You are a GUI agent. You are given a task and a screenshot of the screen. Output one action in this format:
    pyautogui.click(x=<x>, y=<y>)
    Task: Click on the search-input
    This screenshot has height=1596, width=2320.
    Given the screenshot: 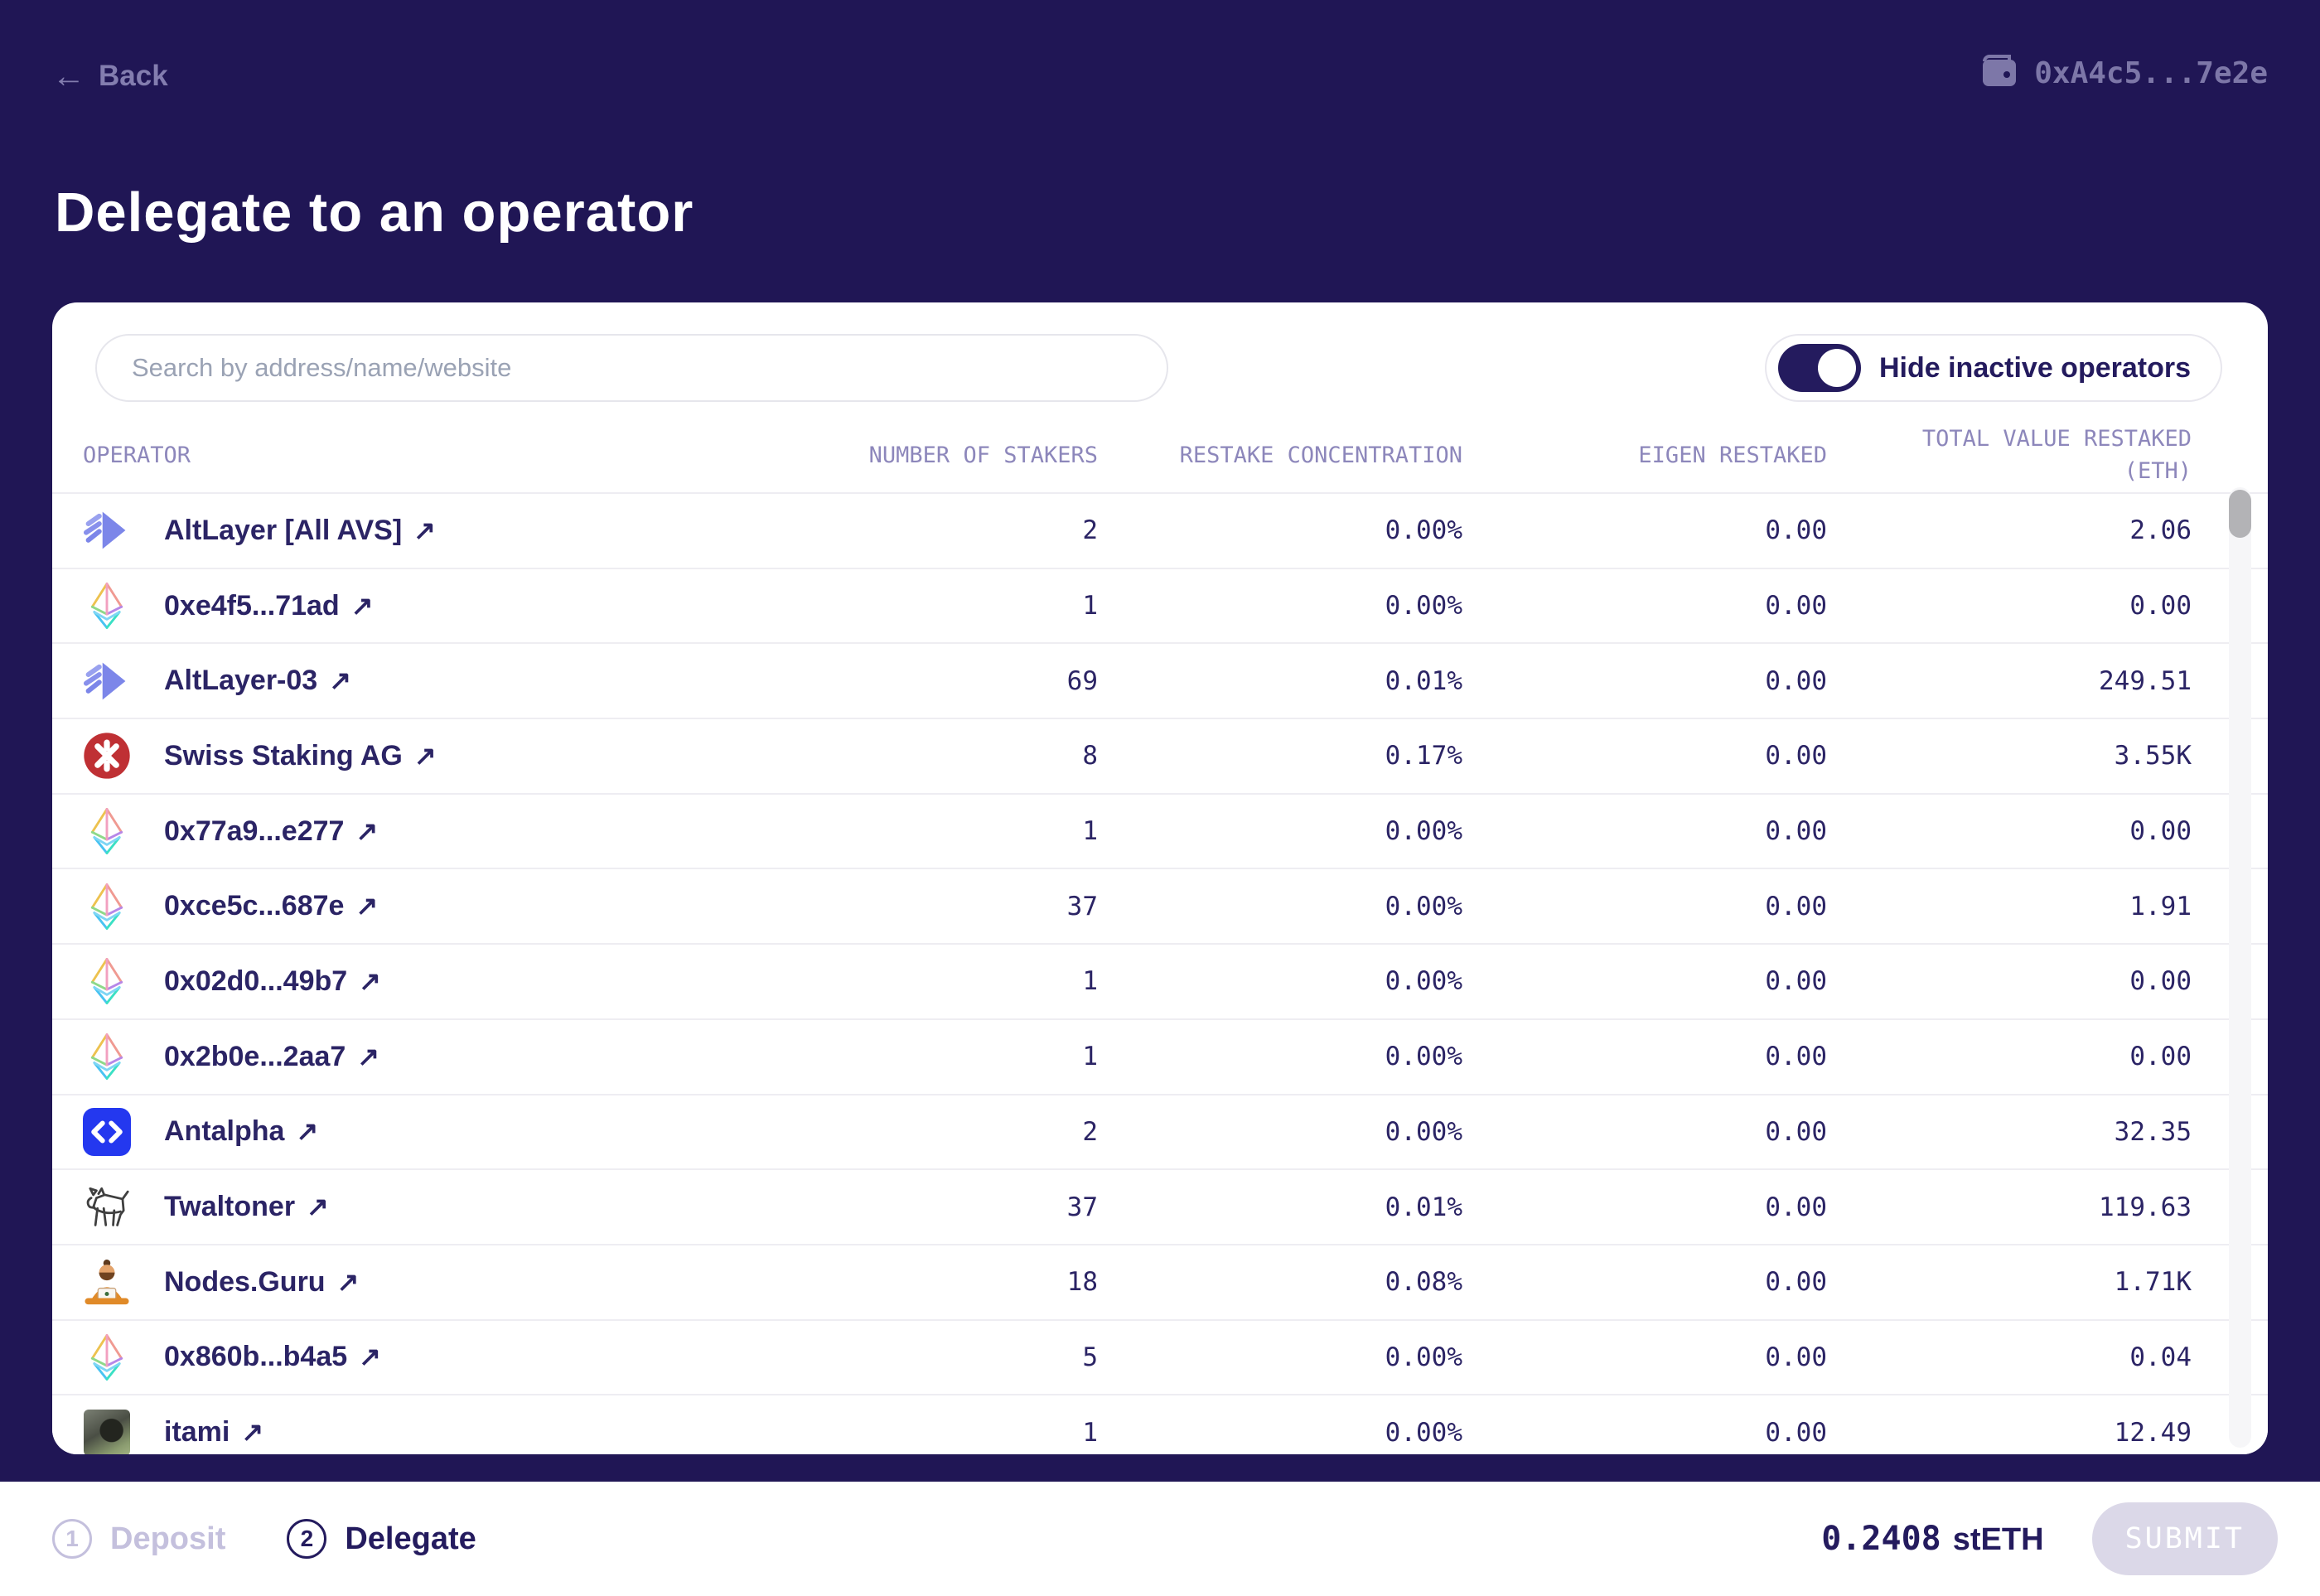 What is the action you would take?
    pyautogui.click(x=632, y=368)
    